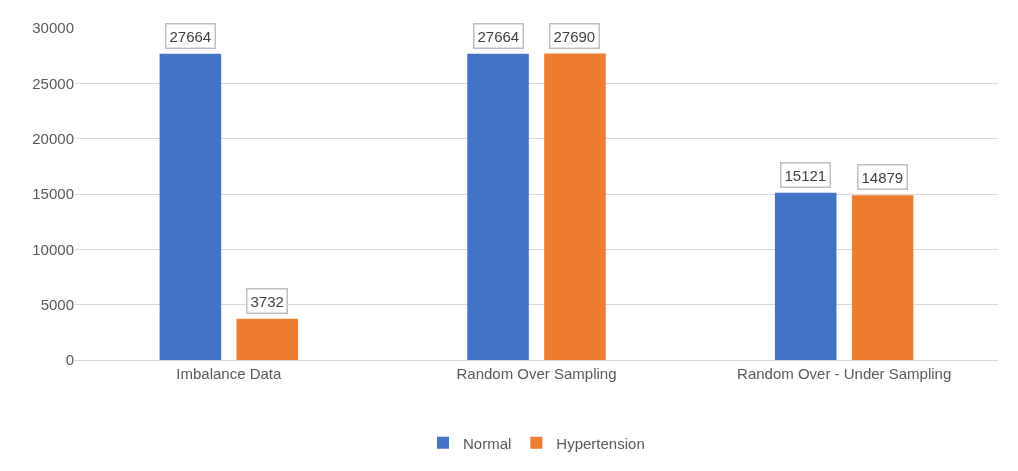  I want to click on data-label: 14879, so click(882, 177).